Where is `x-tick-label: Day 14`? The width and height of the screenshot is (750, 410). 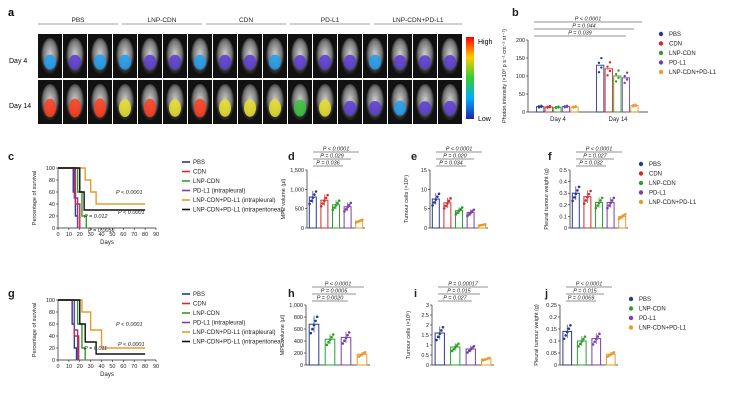 x-tick-label: Day 14 is located at coordinates (618, 120).